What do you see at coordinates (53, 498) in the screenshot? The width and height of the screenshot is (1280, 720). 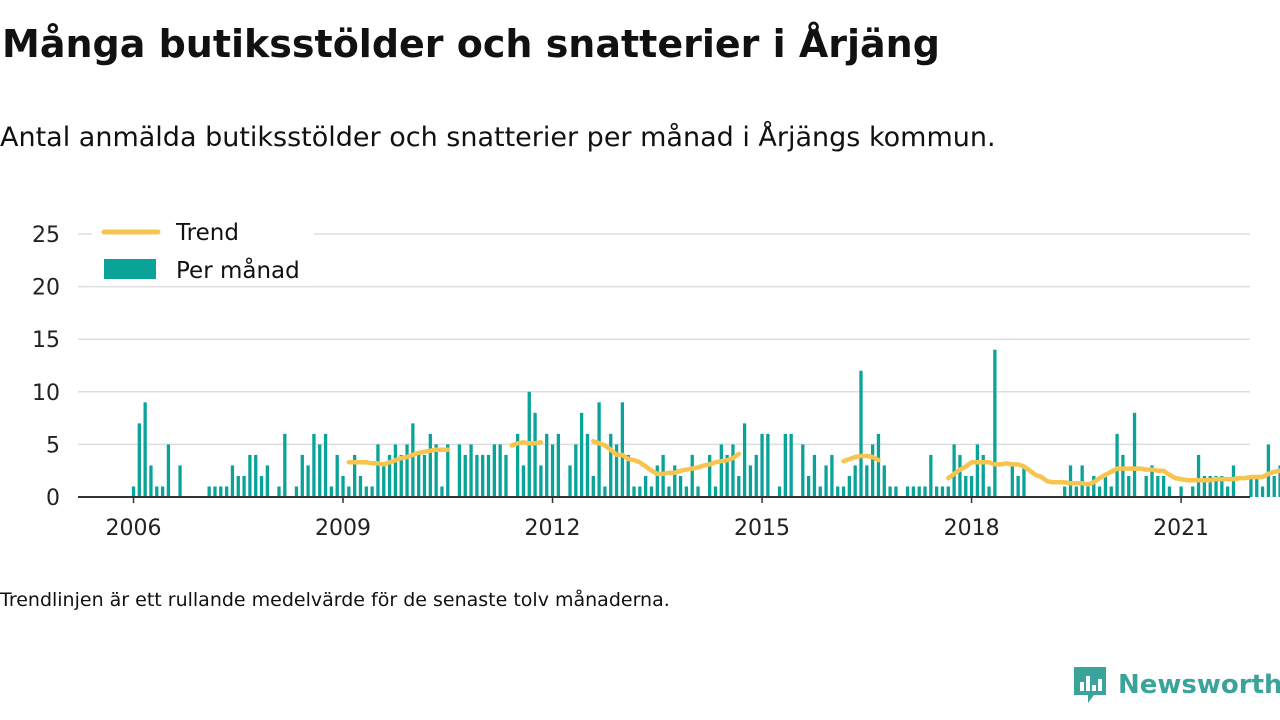 I see `y-tick-label: 0` at bounding box center [53, 498].